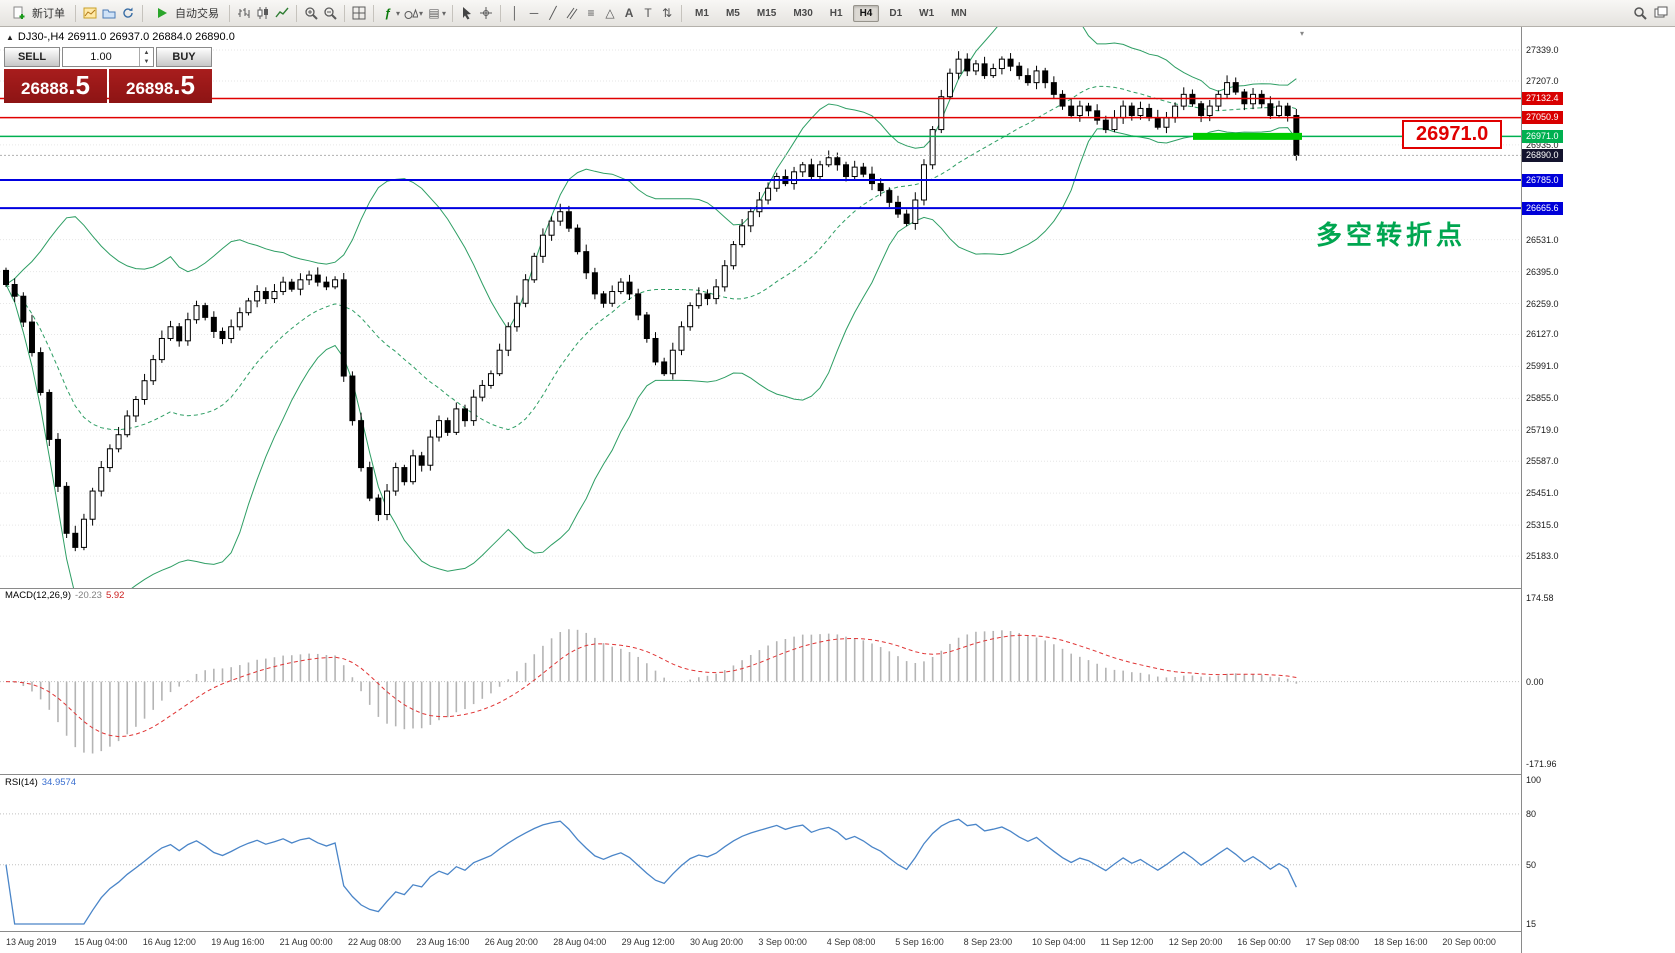 The image size is (1675, 953). I want to click on autotrading-button: 自动交易, so click(186, 13).